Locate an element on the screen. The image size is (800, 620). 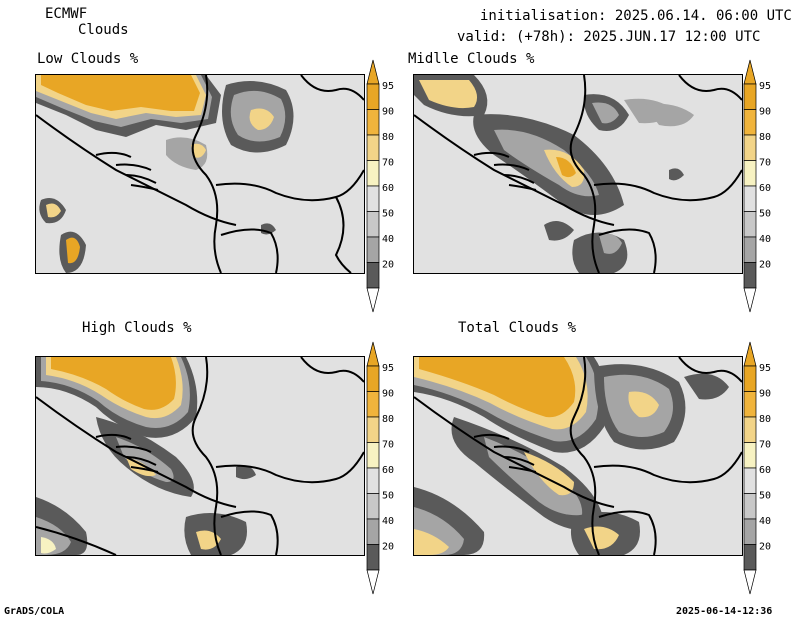
footer-timestamp: 2025-06-14-12:36 is located at coordinates (724, 611).